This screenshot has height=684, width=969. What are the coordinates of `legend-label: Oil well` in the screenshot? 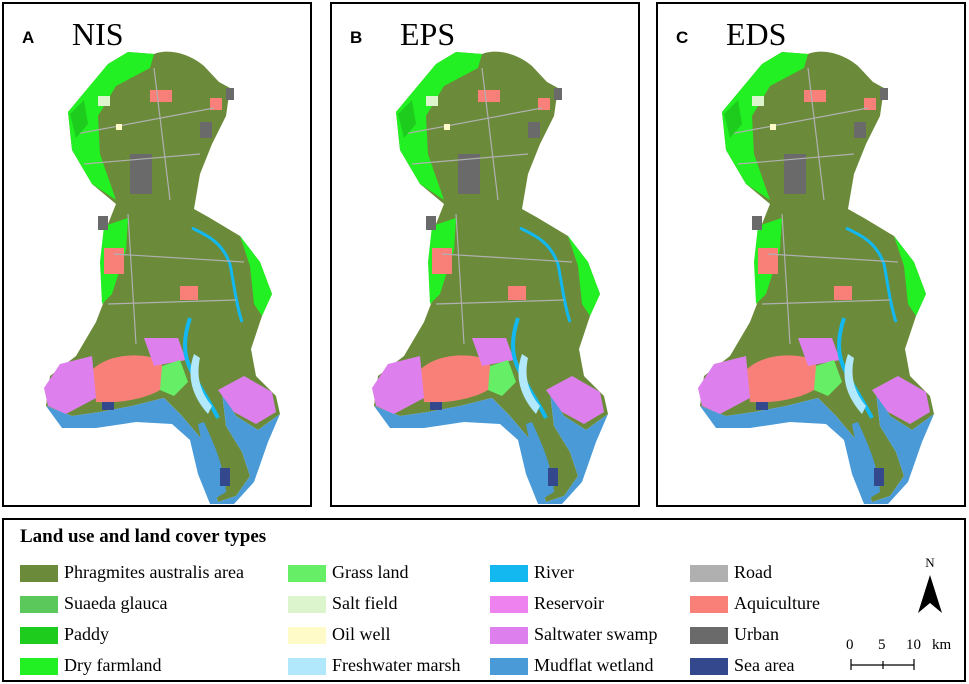 It's located at (361, 634).